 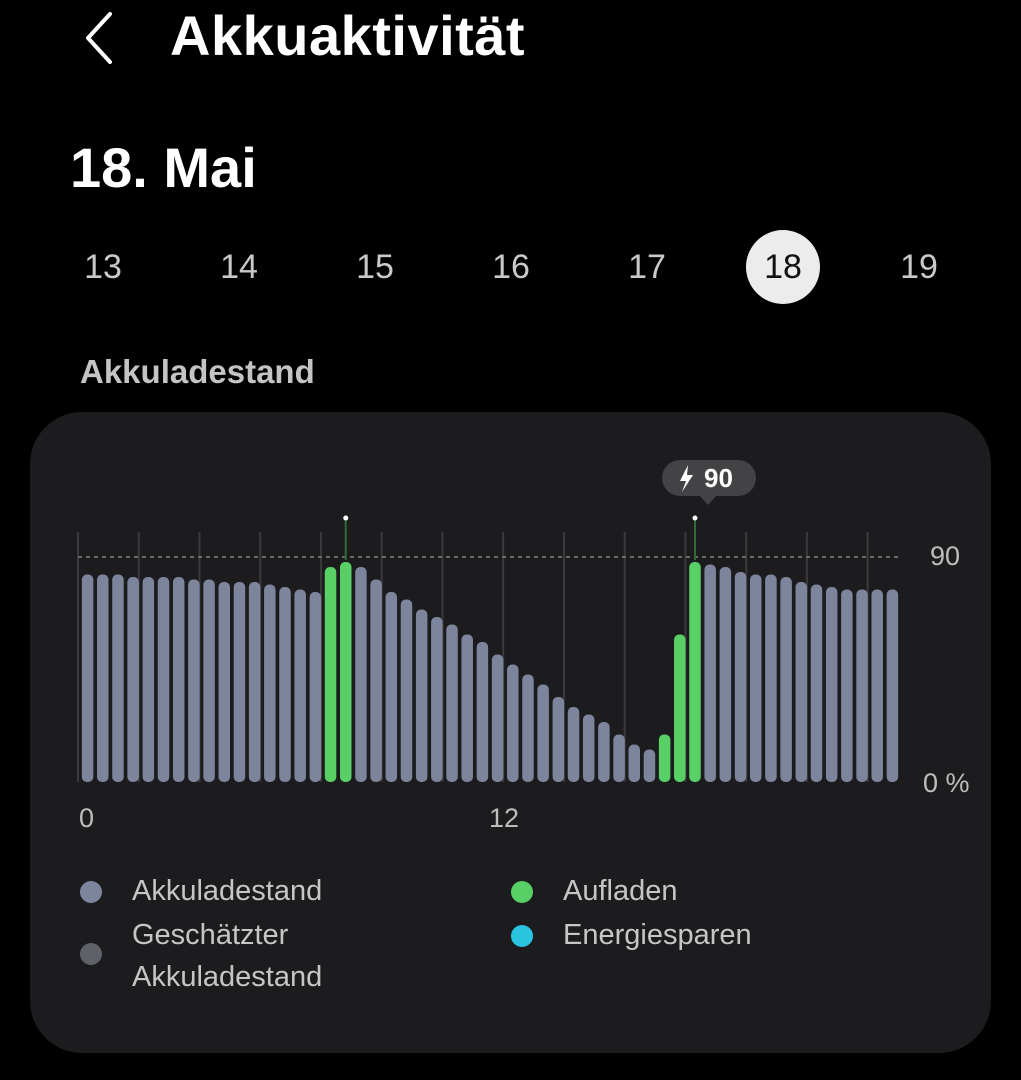 I want to click on day-16: 16, so click(x=511, y=266).